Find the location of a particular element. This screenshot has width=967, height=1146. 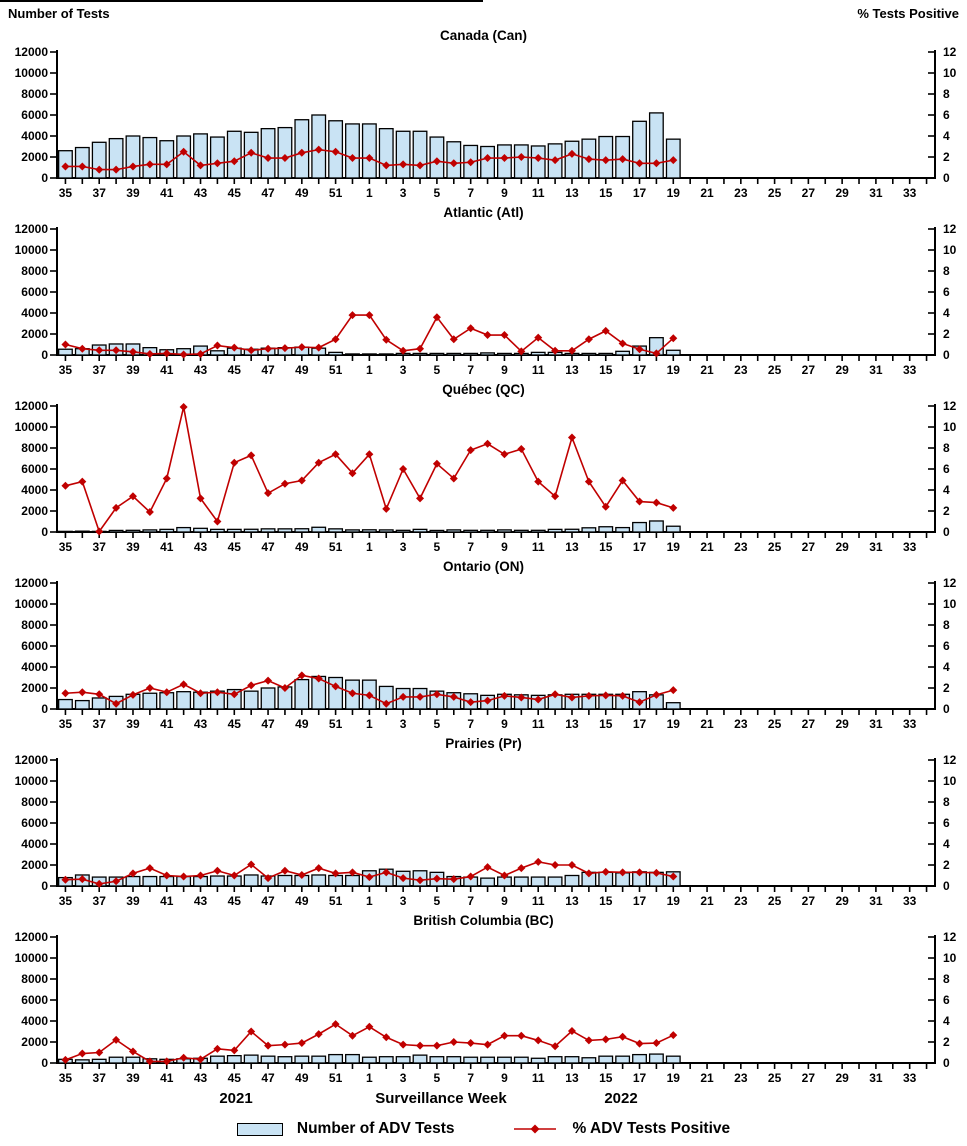

x-tick-label: 11 is located at coordinates (538, 724).